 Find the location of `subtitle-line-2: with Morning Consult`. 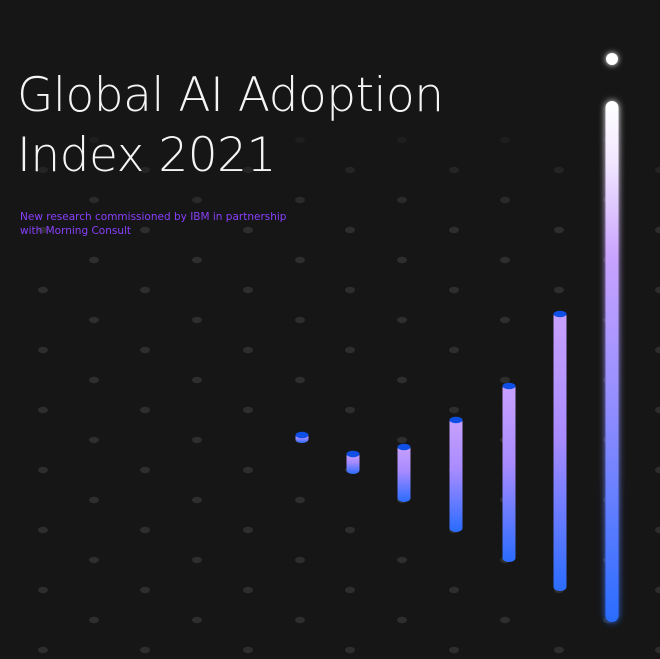

subtitle-line-2: with Morning Consult is located at coordinates (76, 231).